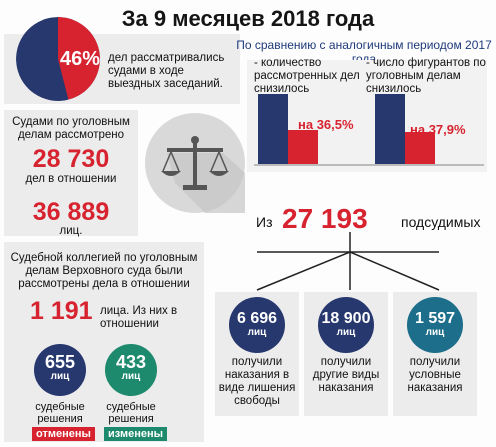 Image resolution: width=496 pixels, height=447 pixels. What do you see at coordinates (435, 318) in the screenshot?
I see `conditional-count: 1 597` at bounding box center [435, 318].